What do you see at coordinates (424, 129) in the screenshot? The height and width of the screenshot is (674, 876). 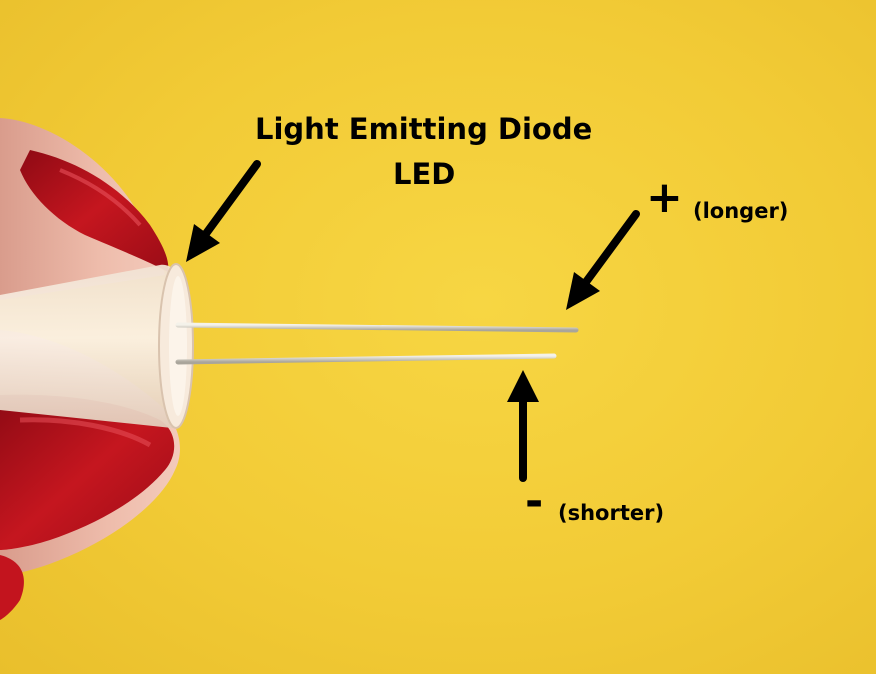 I see `title-line1: Light Emitting Diode` at bounding box center [424, 129].